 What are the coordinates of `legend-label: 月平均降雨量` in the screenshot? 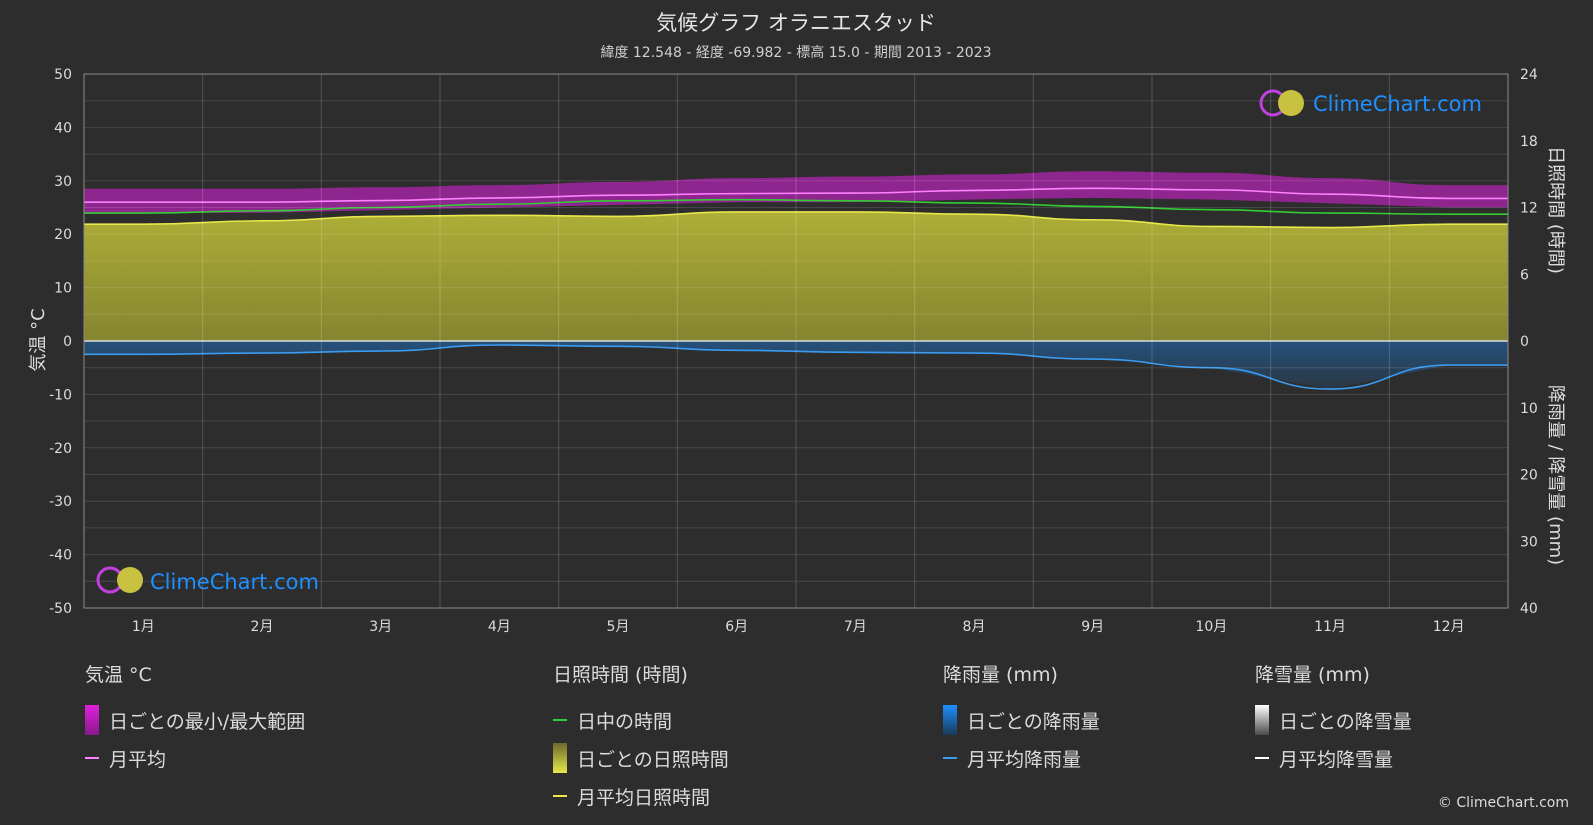 It's located at (1024, 759).